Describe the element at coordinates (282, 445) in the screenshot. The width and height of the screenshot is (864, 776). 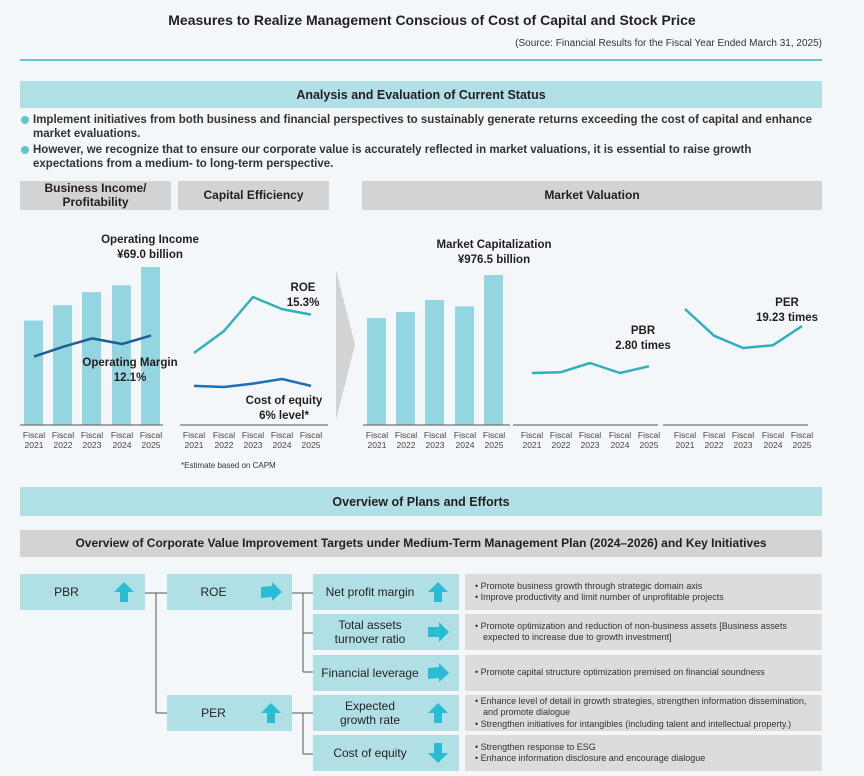
I see `chart2-tick: 2024` at that location.